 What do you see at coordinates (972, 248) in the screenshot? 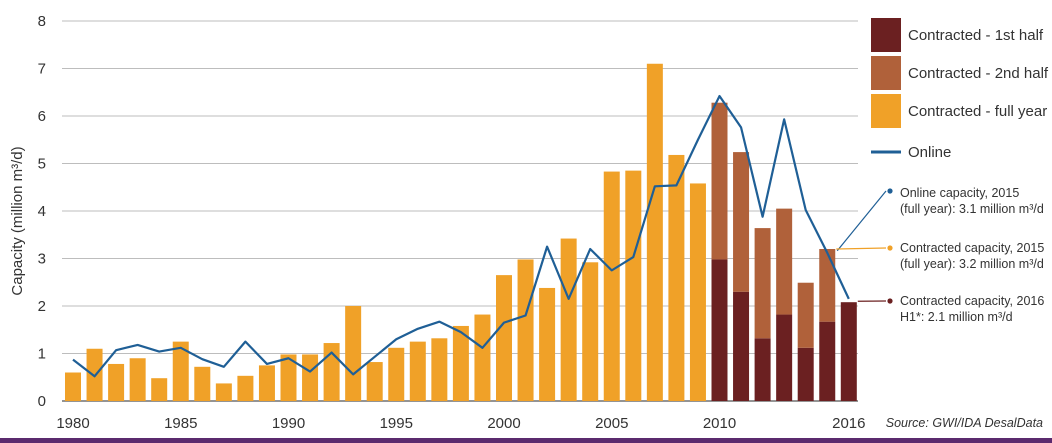
I see `annotation-text: Contracted capacity, 2015` at bounding box center [972, 248].